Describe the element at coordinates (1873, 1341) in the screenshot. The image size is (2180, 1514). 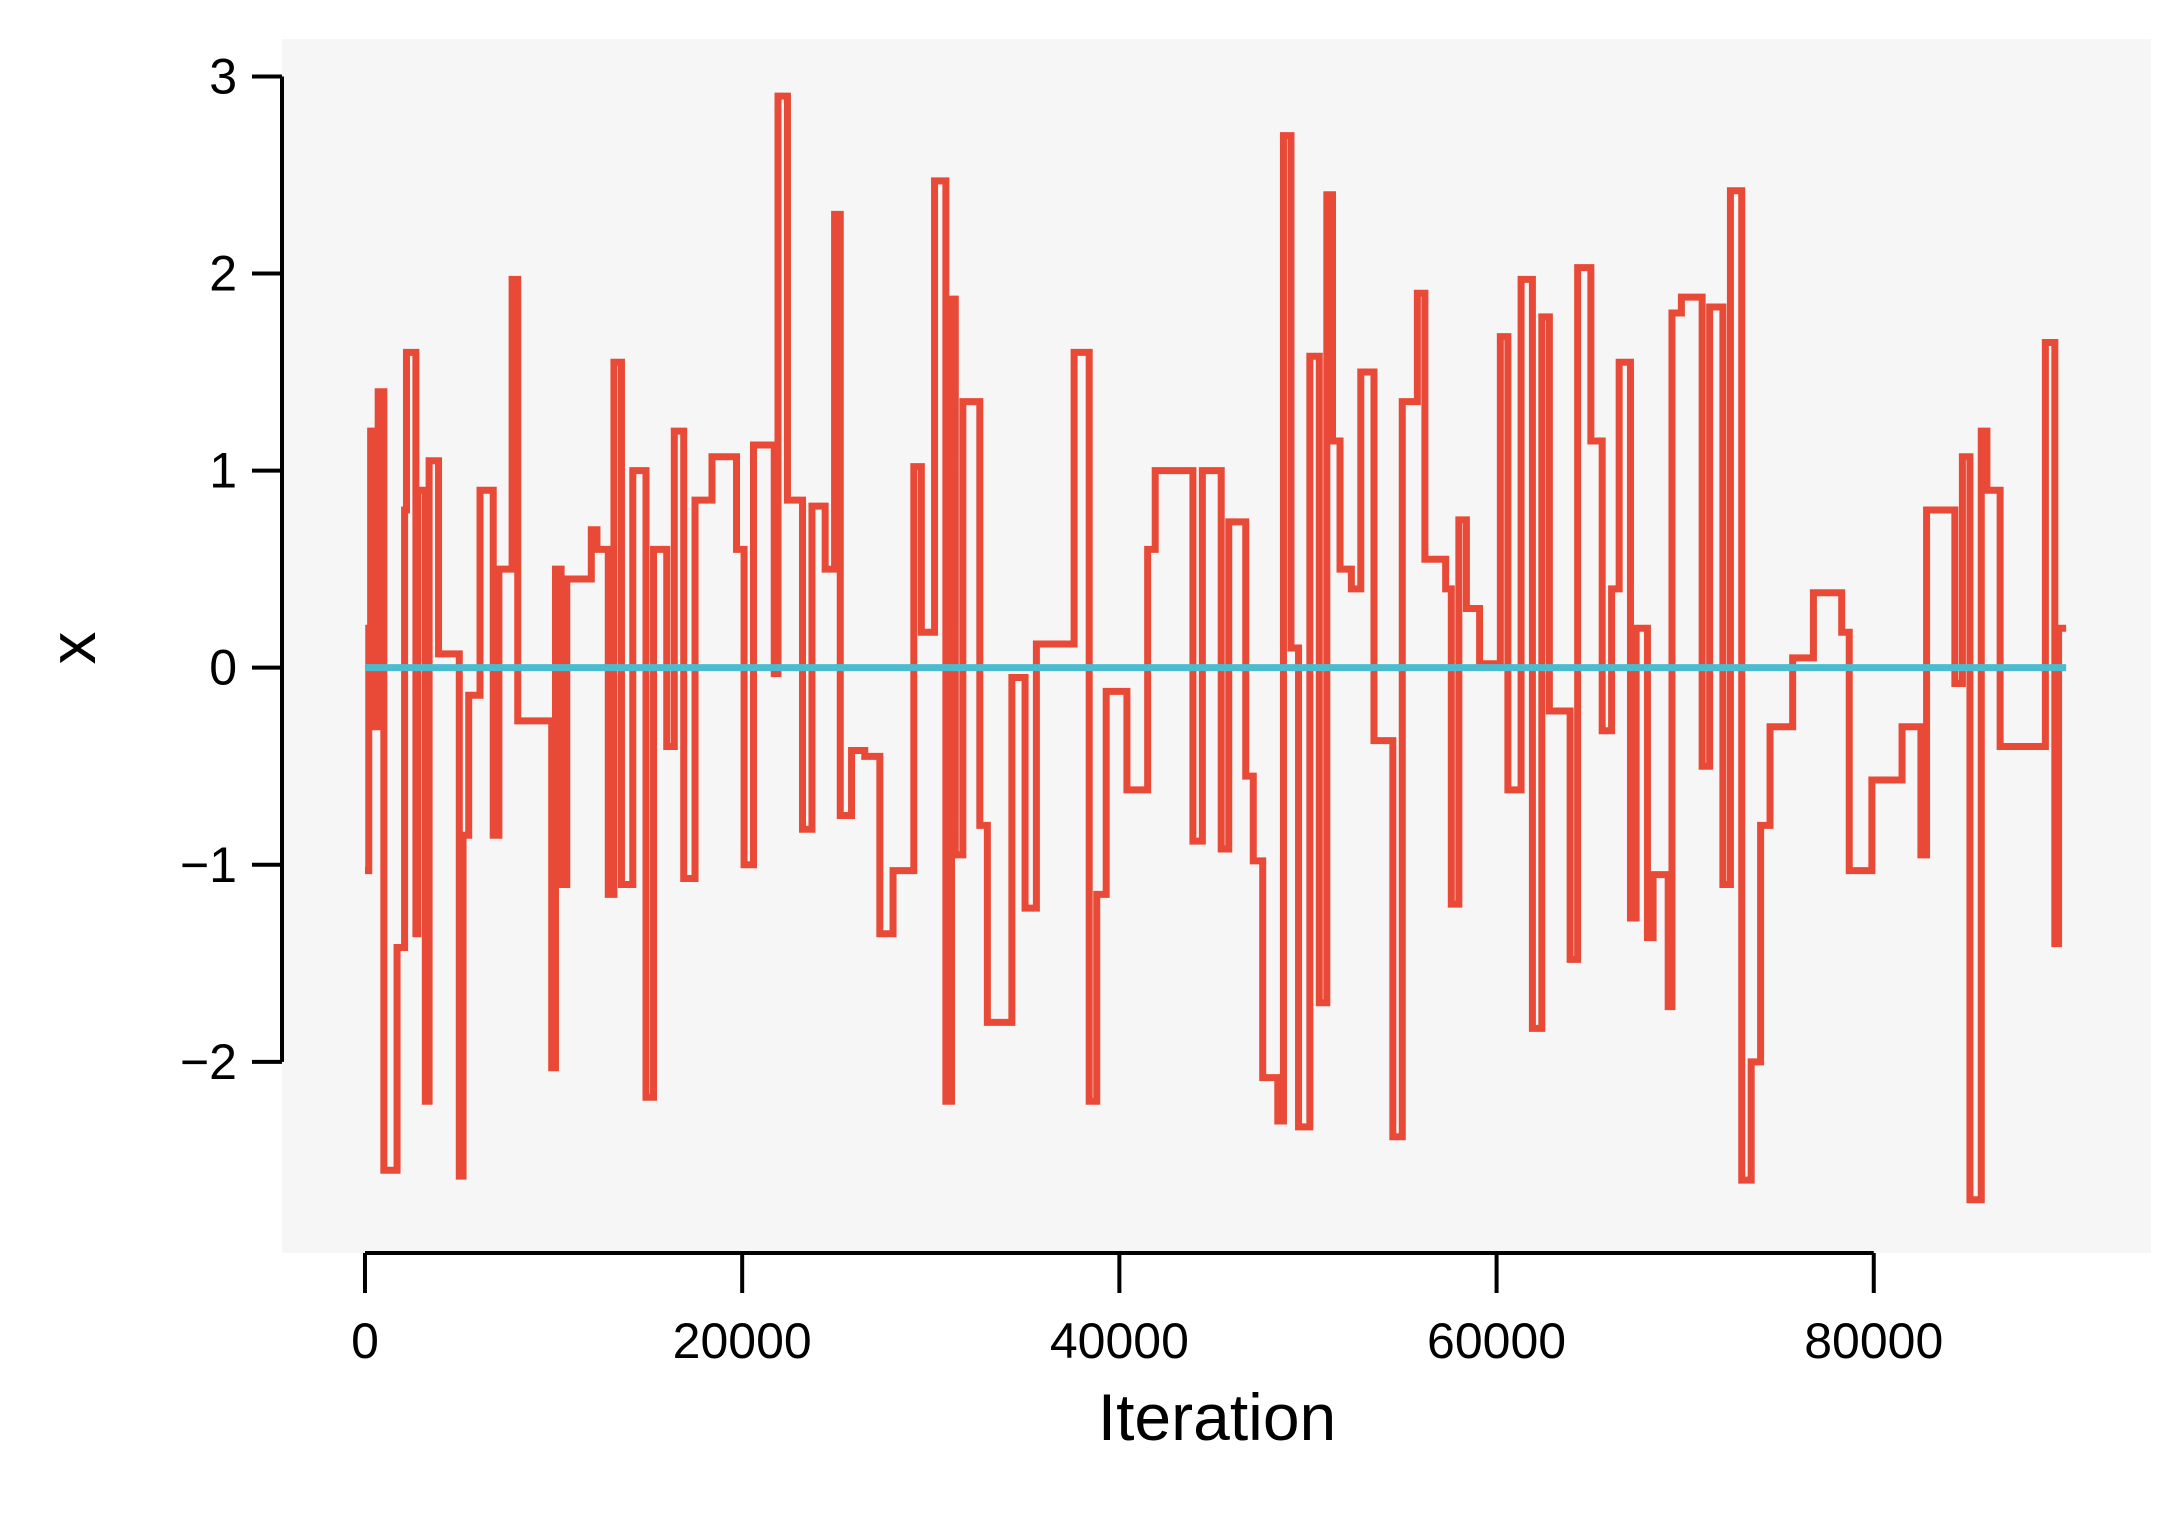
I see `x-tick-label: 80000` at that location.